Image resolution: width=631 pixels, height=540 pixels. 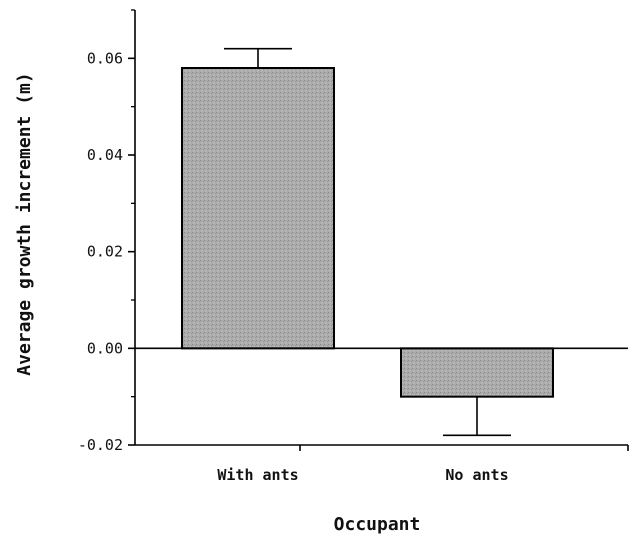 I want to click on y-tick-label: 0.06, so click(x=105, y=58).